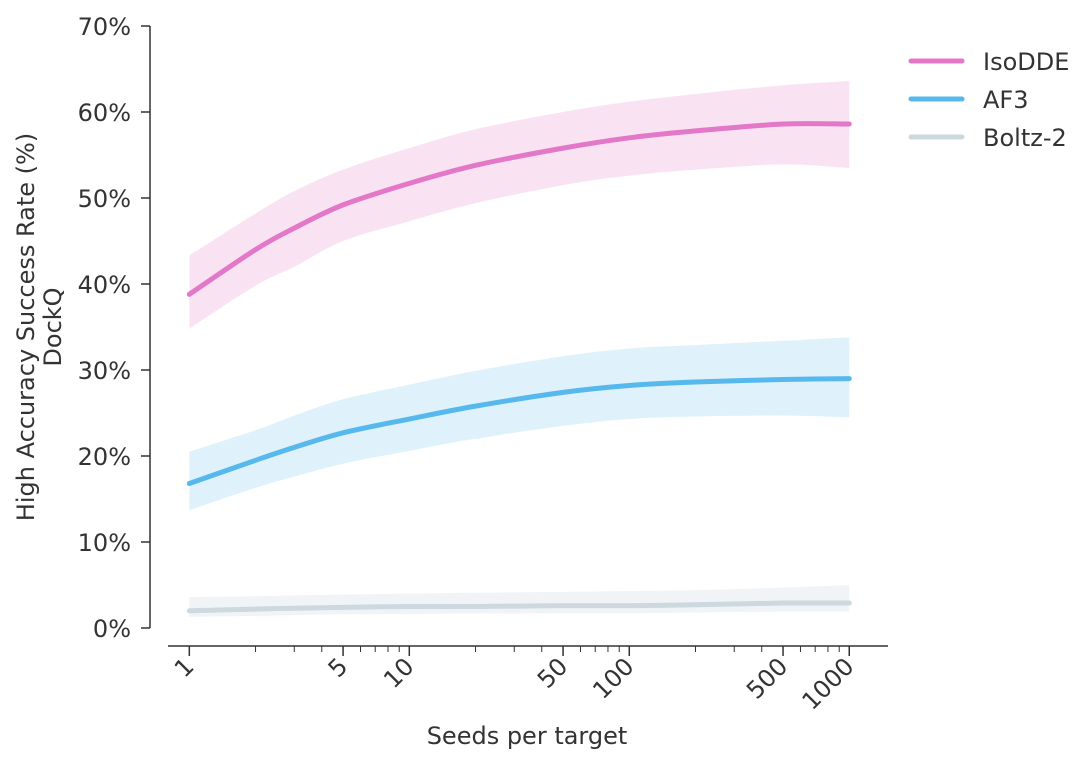 The width and height of the screenshot is (1080, 761). Describe the element at coordinates (112, 629) in the screenshot. I see `y-tick-label: 0%` at that location.